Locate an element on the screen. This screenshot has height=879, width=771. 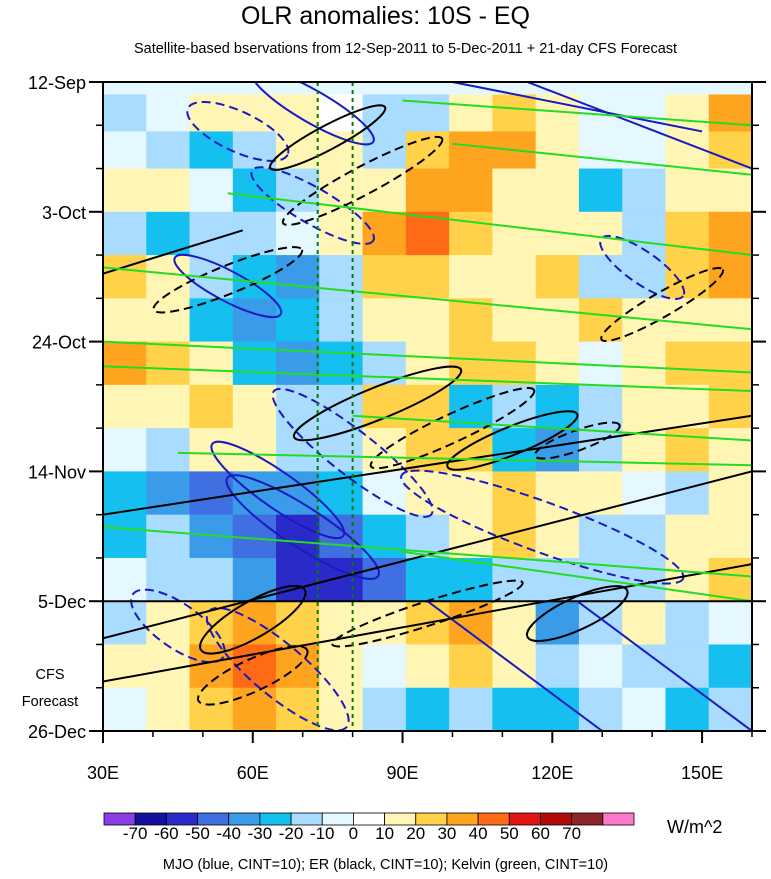
colorbar-label: 40 is located at coordinates (478, 833).